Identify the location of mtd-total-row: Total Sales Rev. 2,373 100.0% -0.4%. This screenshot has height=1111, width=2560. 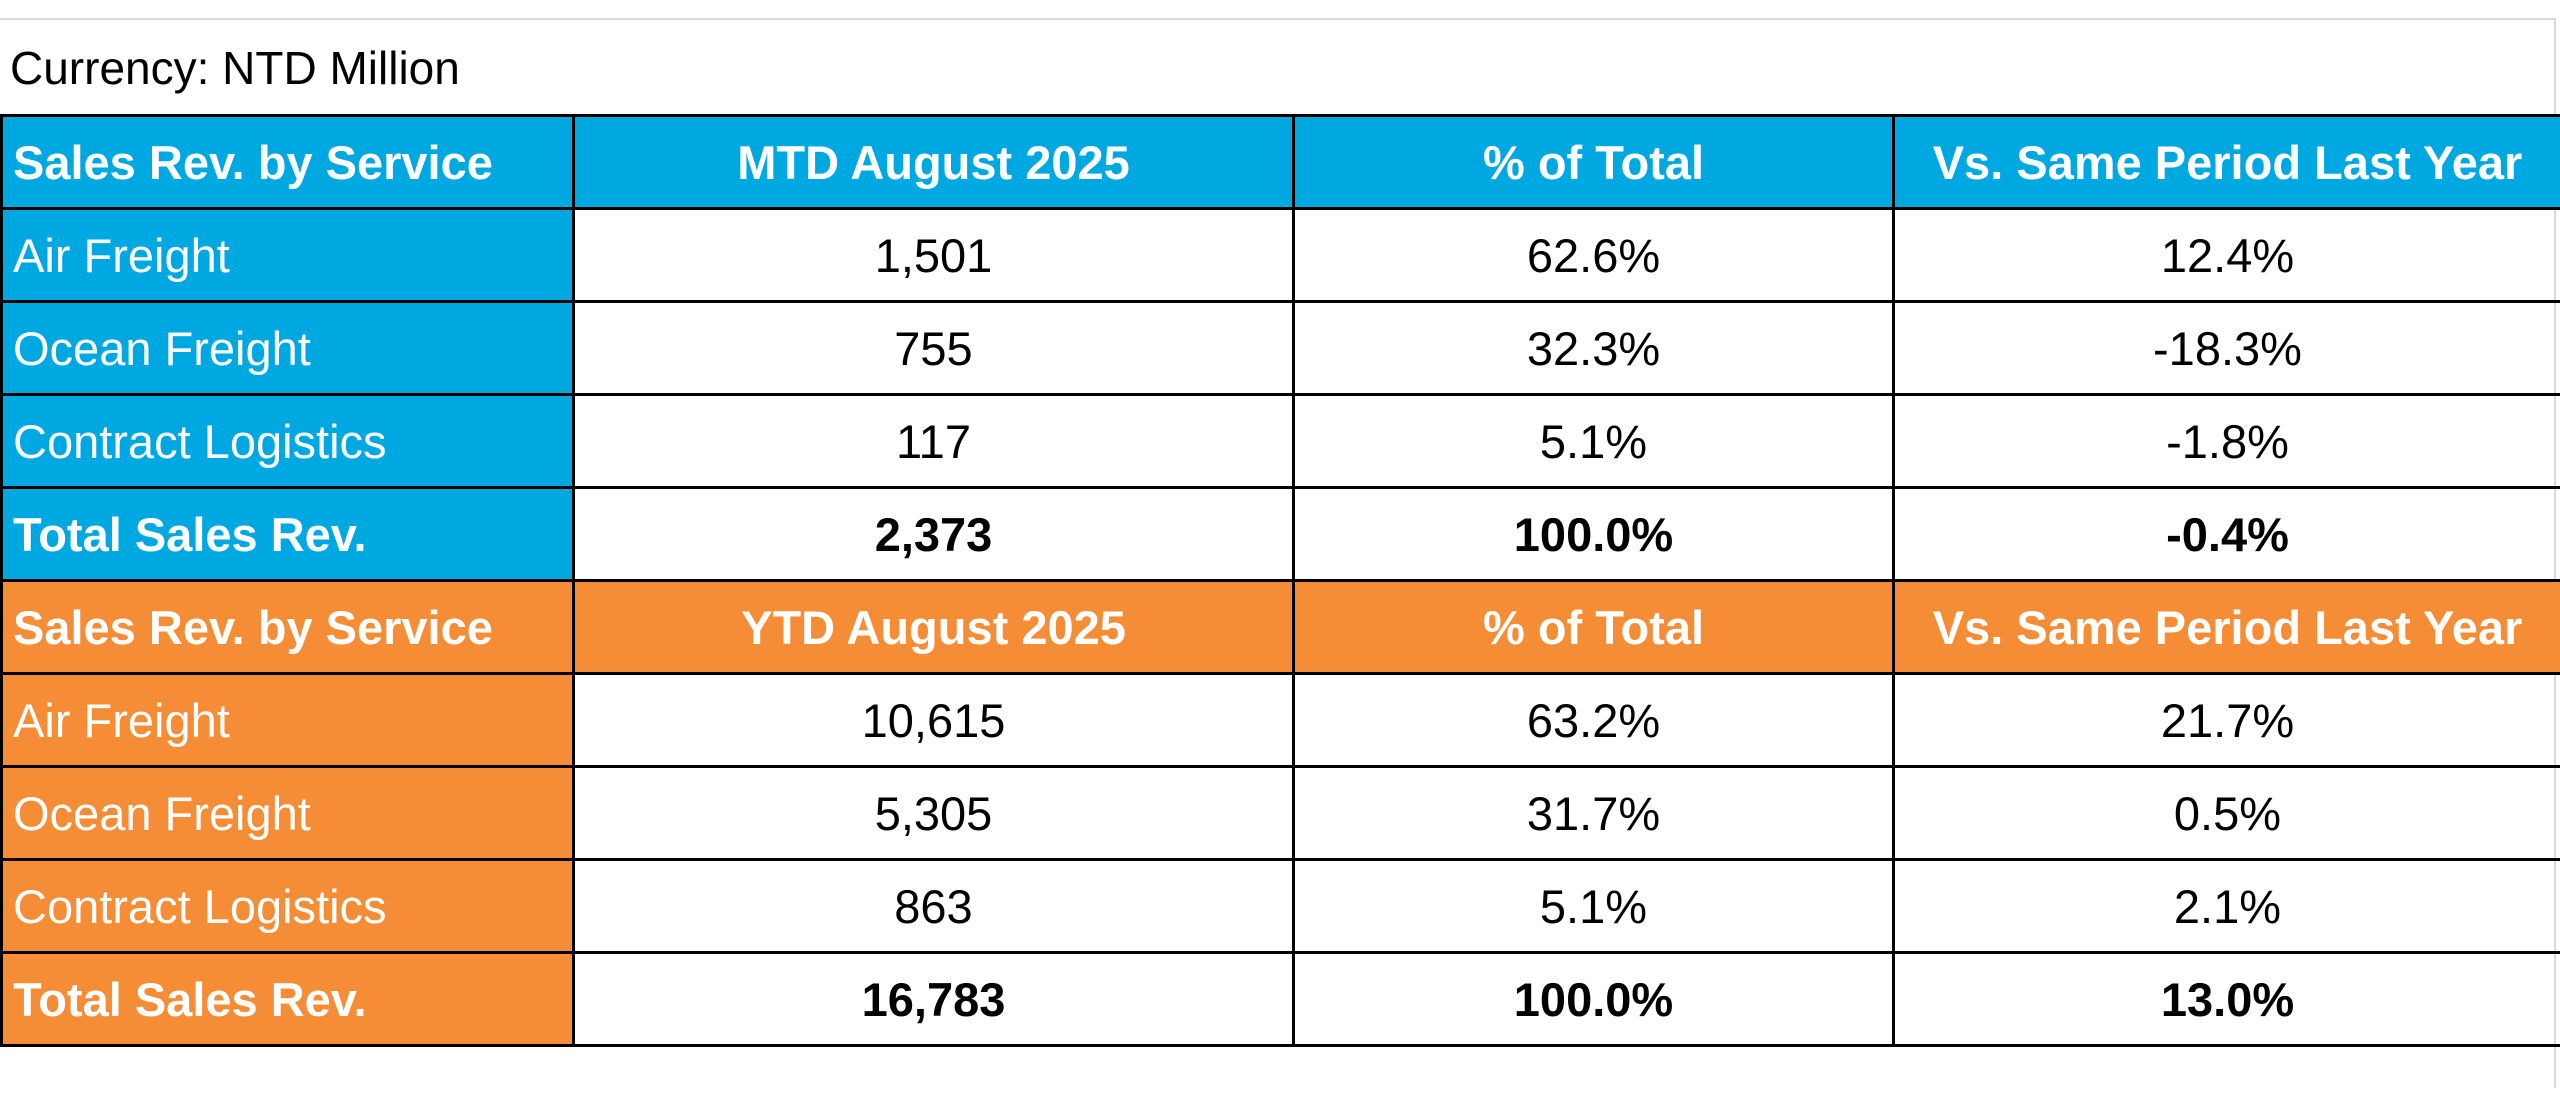
(1280, 534).